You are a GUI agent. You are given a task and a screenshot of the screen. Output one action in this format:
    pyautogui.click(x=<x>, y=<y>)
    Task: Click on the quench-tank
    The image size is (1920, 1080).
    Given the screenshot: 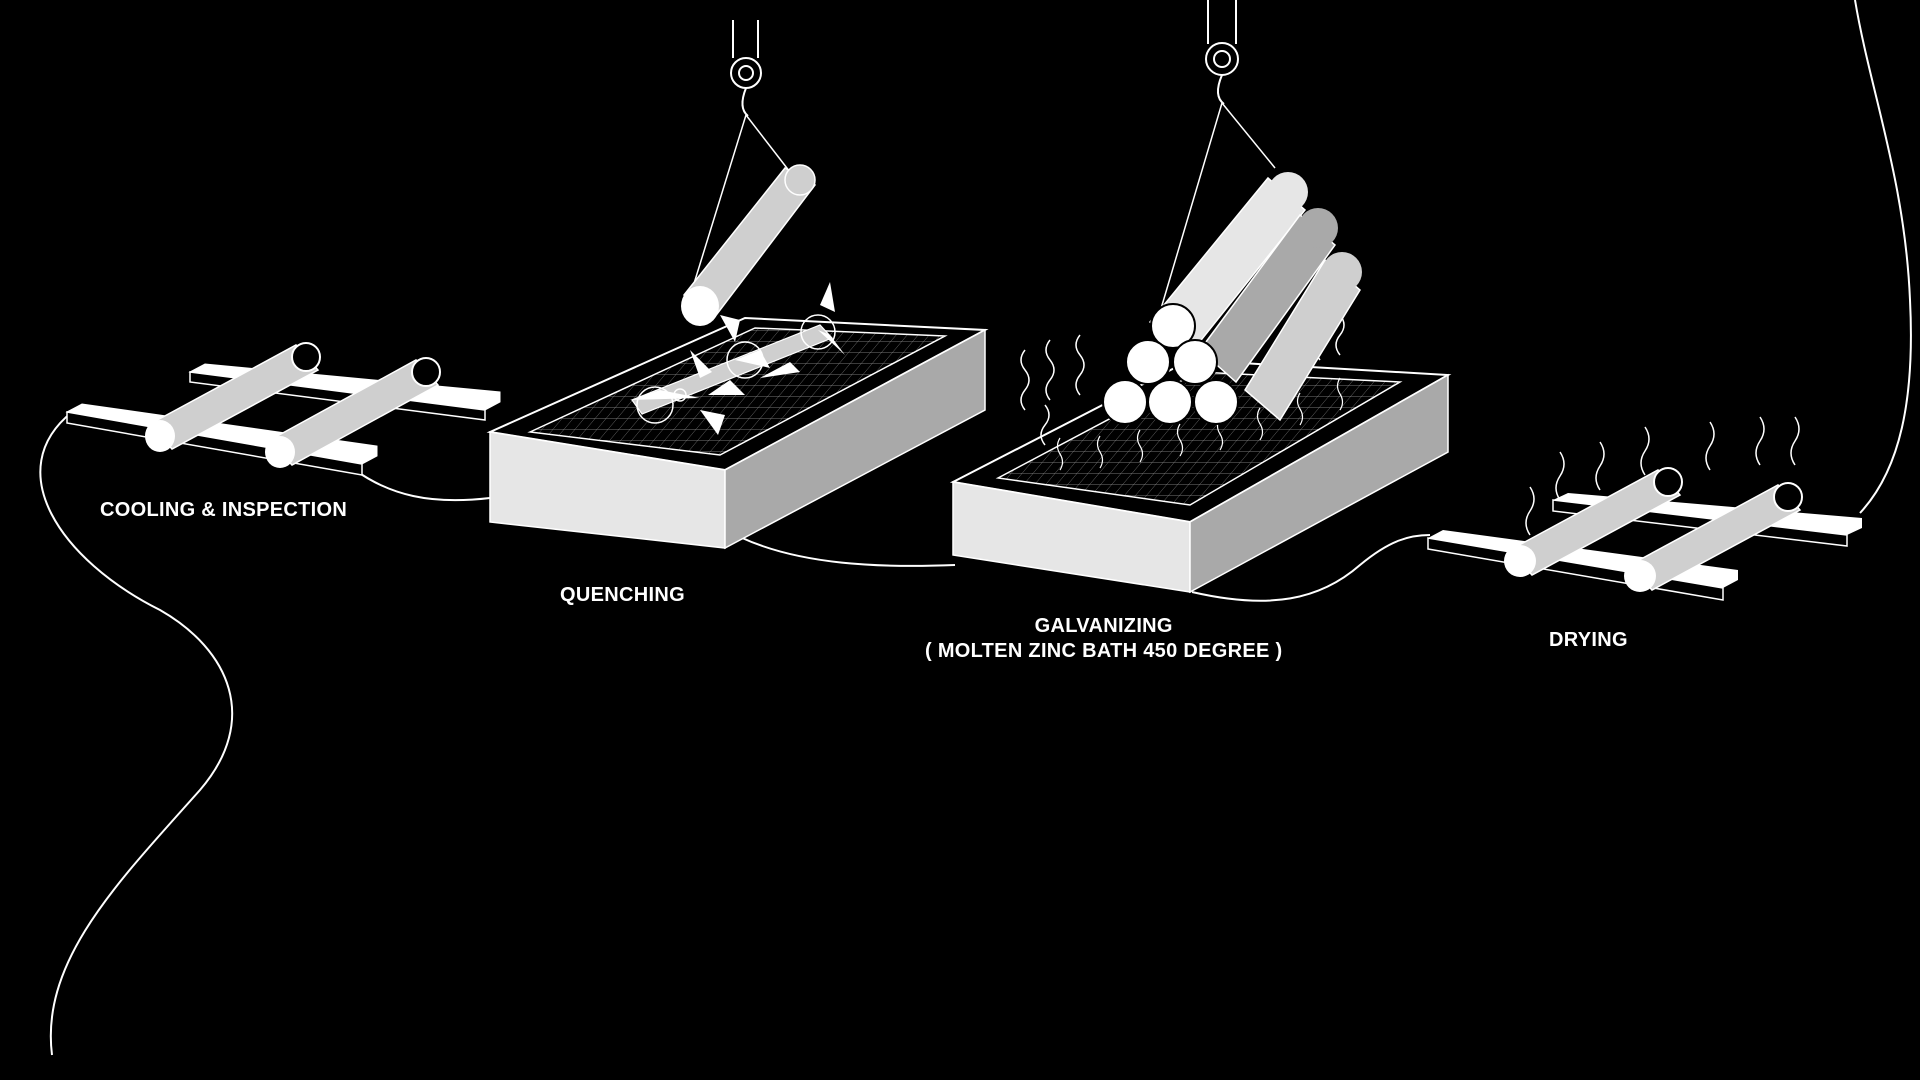 What is the action you would take?
    pyautogui.click(x=737, y=416)
    